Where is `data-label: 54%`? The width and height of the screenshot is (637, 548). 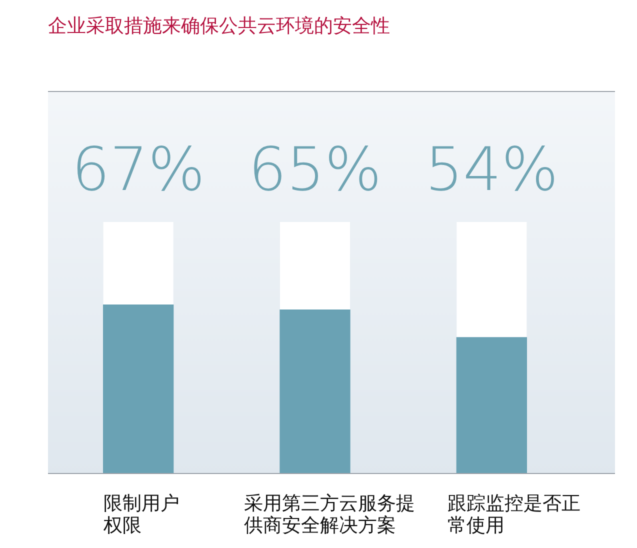
data-label: 54% is located at coordinates (491, 170).